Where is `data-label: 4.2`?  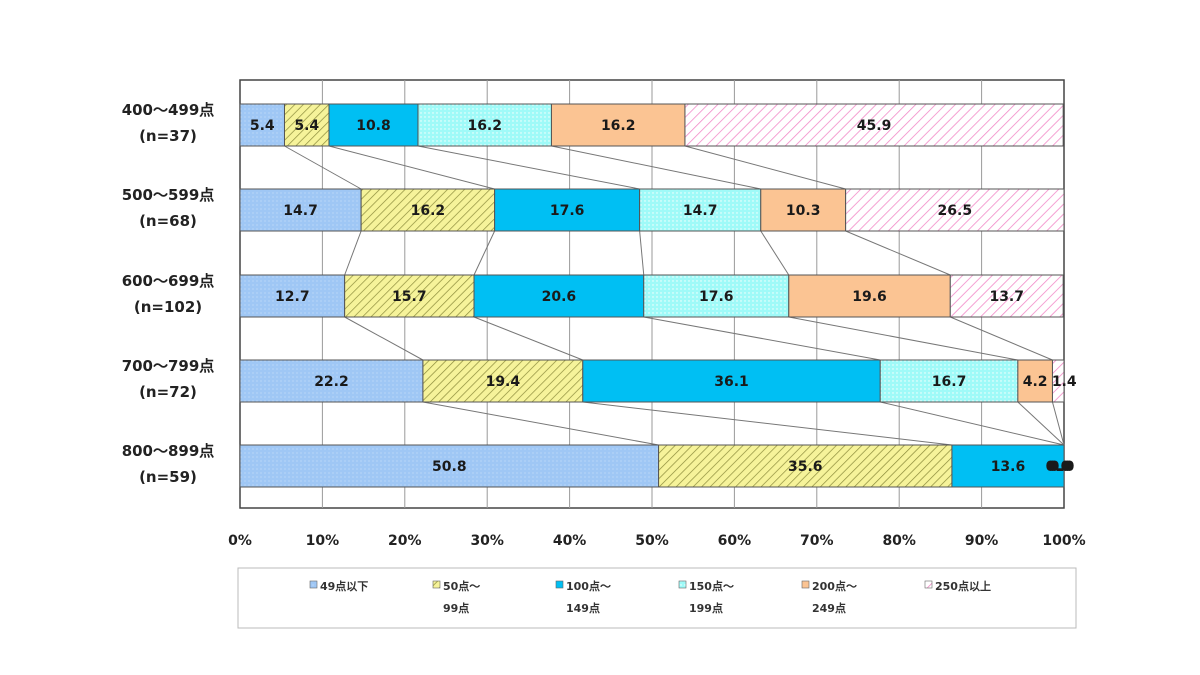
data-label: 4.2 is located at coordinates (1035, 382).